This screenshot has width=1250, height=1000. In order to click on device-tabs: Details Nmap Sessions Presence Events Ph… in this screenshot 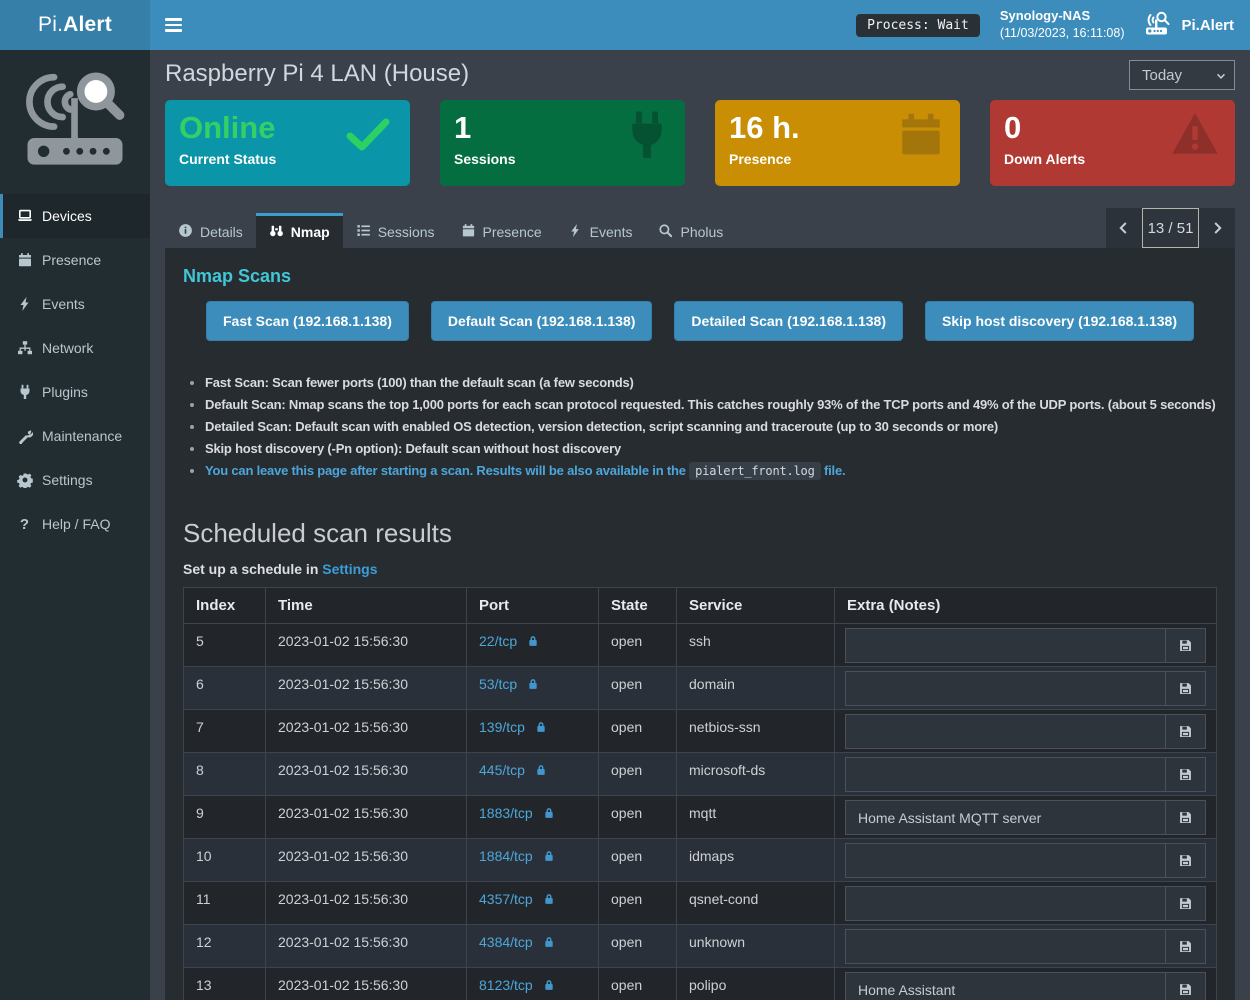, I will do `click(700, 228)`.